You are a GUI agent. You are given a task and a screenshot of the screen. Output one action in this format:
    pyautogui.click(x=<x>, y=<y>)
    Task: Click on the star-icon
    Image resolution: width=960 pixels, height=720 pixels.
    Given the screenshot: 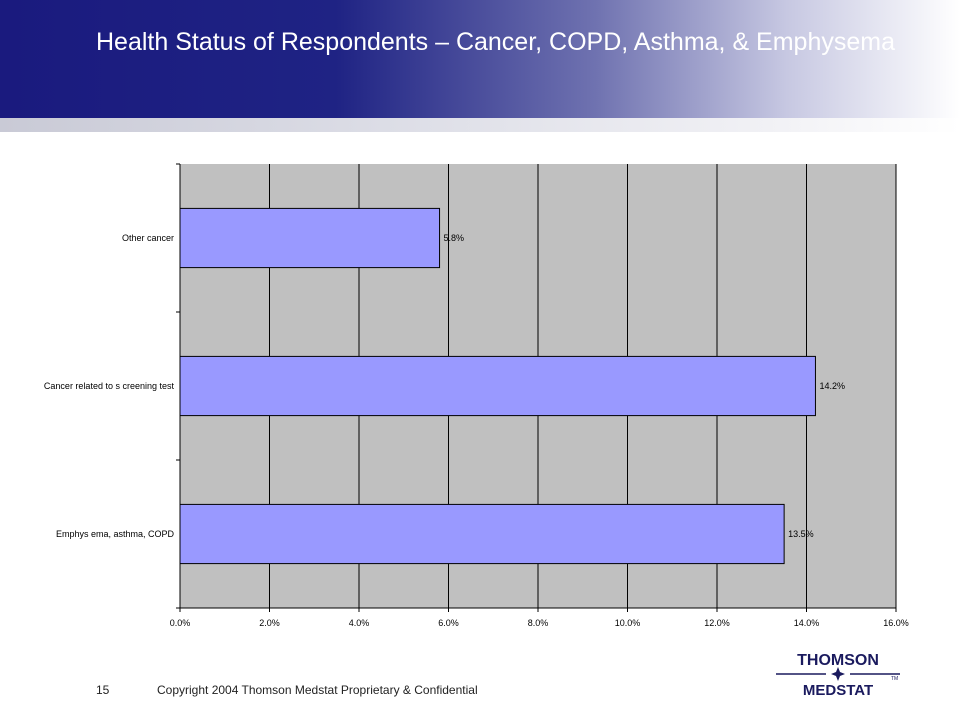 What is the action you would take?
    pyautogui.click(x=838, y=674)
    